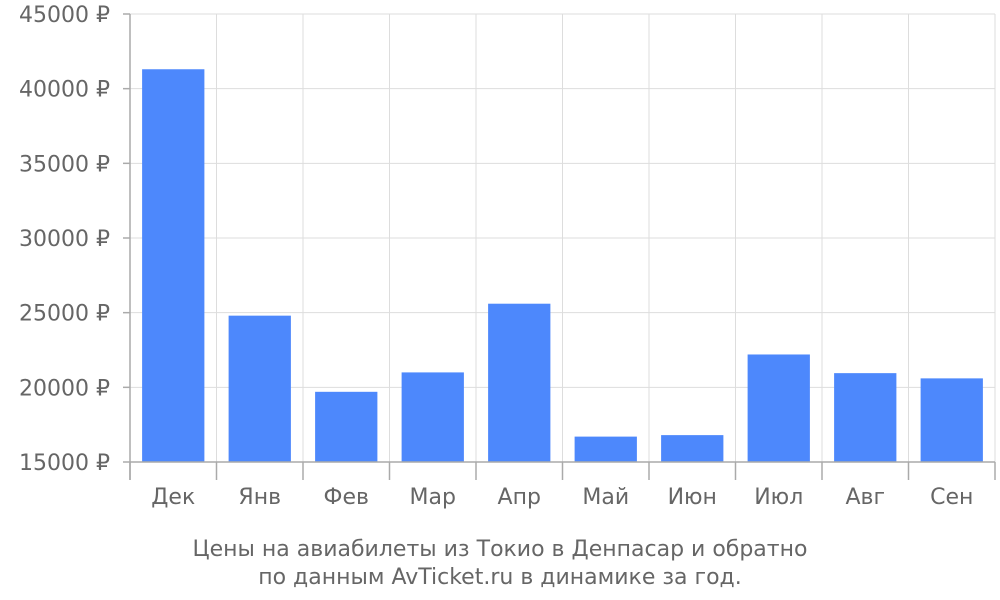 Image resolution: width=1000 pixels, height=600 pixels. Describe the element at coordinates (500, 577) in the screenshot. I see `caption-line-2: по данным AvTicket.ru в динамике за год.` at that location.